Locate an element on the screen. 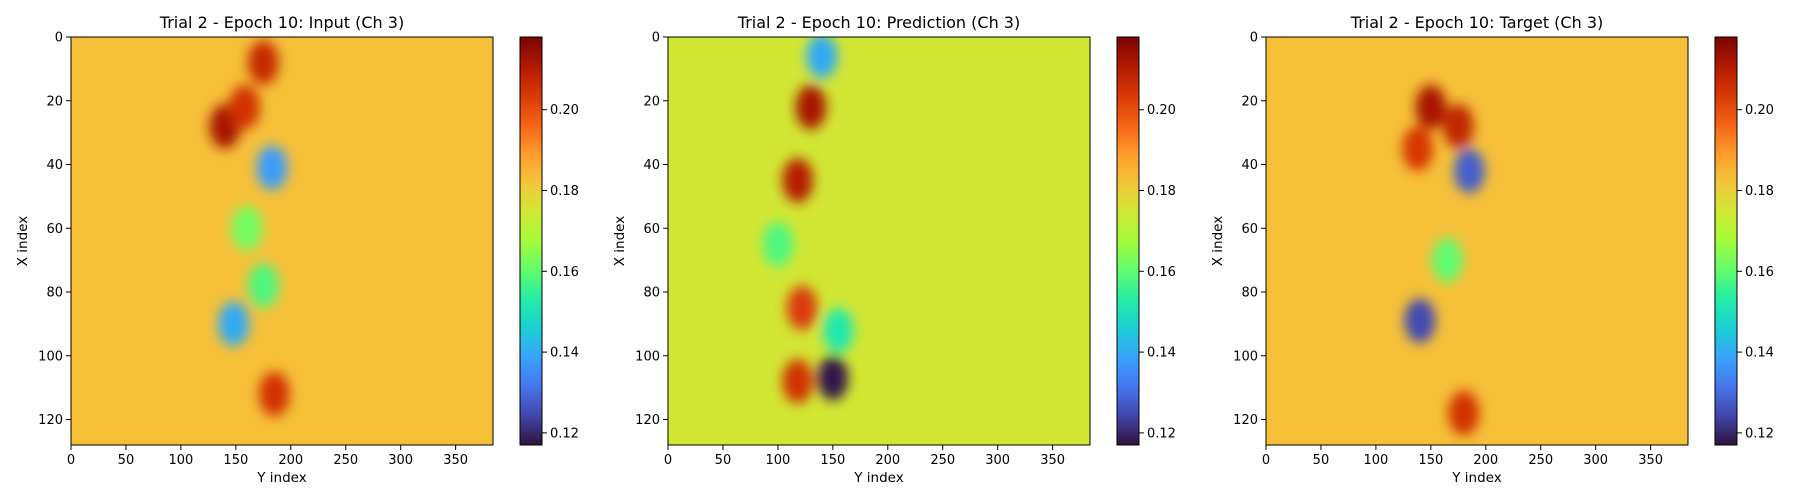 The height and width of the screenshot is (500, 1800). chart-title: Trial 2 - Epoch 10: Target (Ch 3) is located at coordinates (1476, 22).